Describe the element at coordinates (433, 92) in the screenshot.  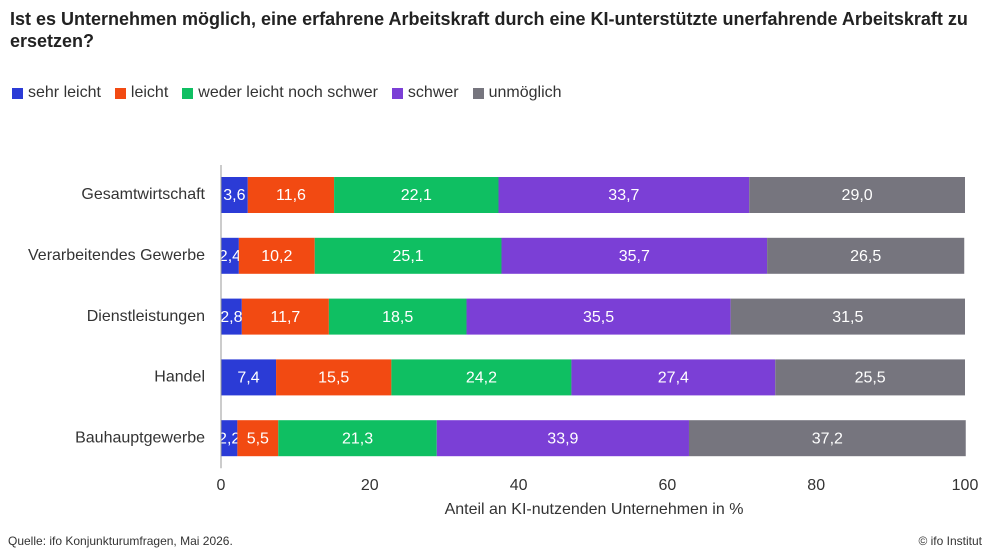
I see `legend-label: schwer` at that location.